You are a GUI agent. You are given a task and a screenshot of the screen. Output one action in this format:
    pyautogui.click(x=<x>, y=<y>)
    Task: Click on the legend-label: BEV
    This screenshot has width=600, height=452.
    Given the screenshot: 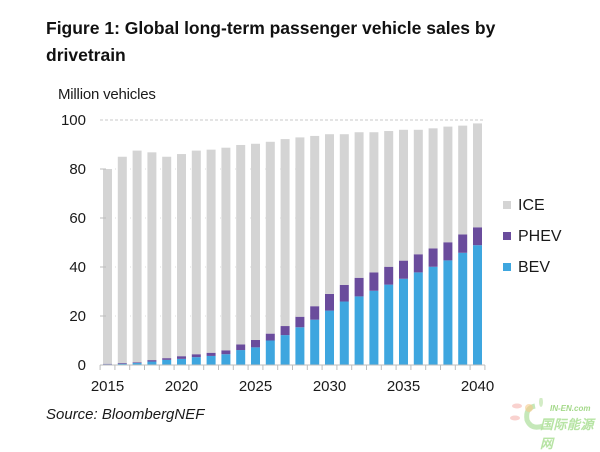 What is the action you would take?
    pyautogui.click(x=534, y=267)
    